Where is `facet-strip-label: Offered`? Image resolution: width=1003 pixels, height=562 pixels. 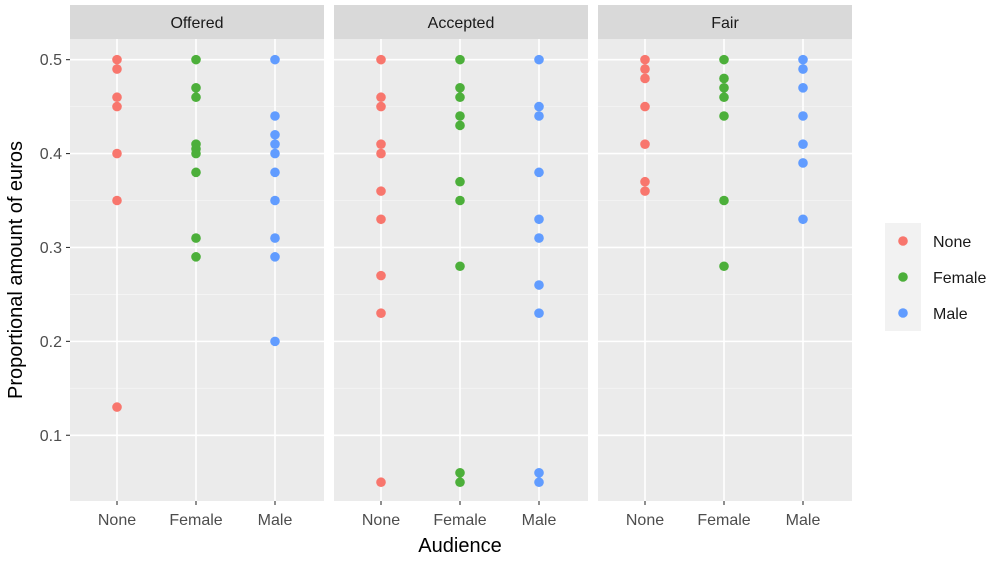 facet-strip-label: Offered is located at coordinates (196, 23).